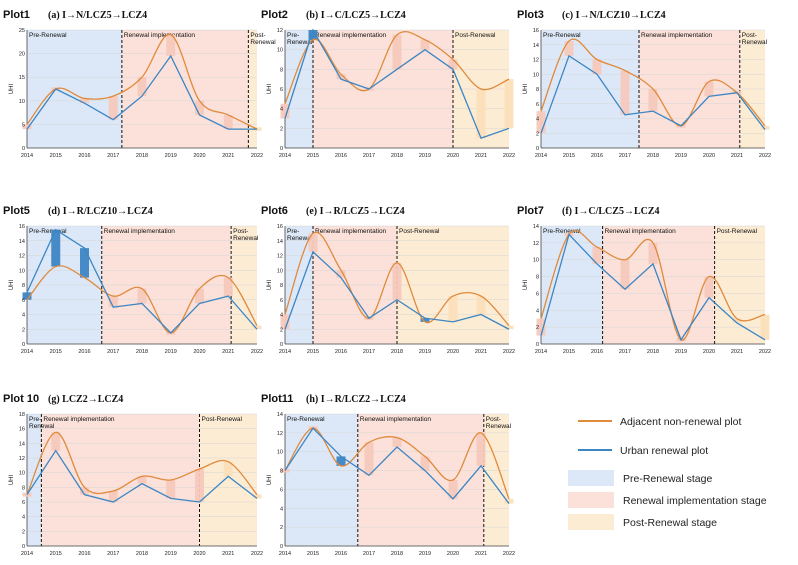 Image resolution: width=798 pixels, height=565 pixels. What do you see at coordinates (614, 15) in the screenshot?
I see `panel-subtitle: (c) I→N/LCZ10→LCZ4` at bounding box center [614, 15].